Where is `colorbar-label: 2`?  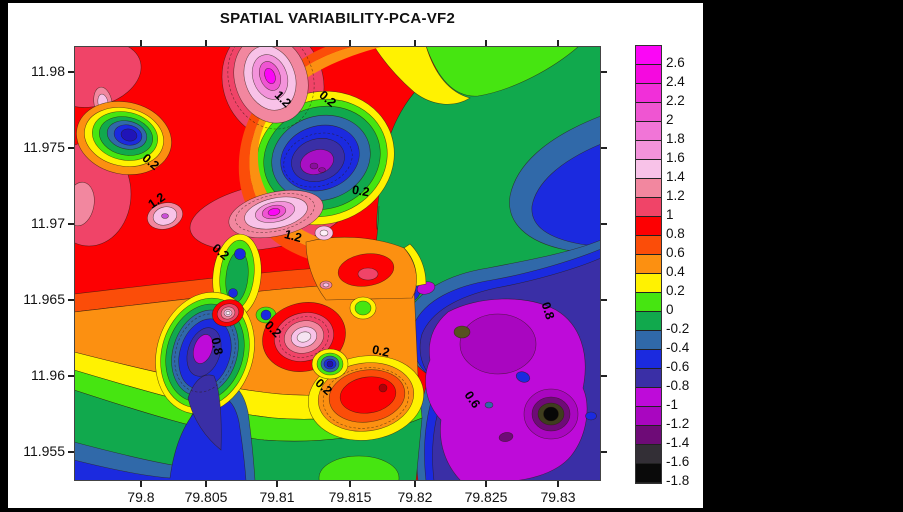
colorbar-label: 2 is located at coordinates (670, 119).